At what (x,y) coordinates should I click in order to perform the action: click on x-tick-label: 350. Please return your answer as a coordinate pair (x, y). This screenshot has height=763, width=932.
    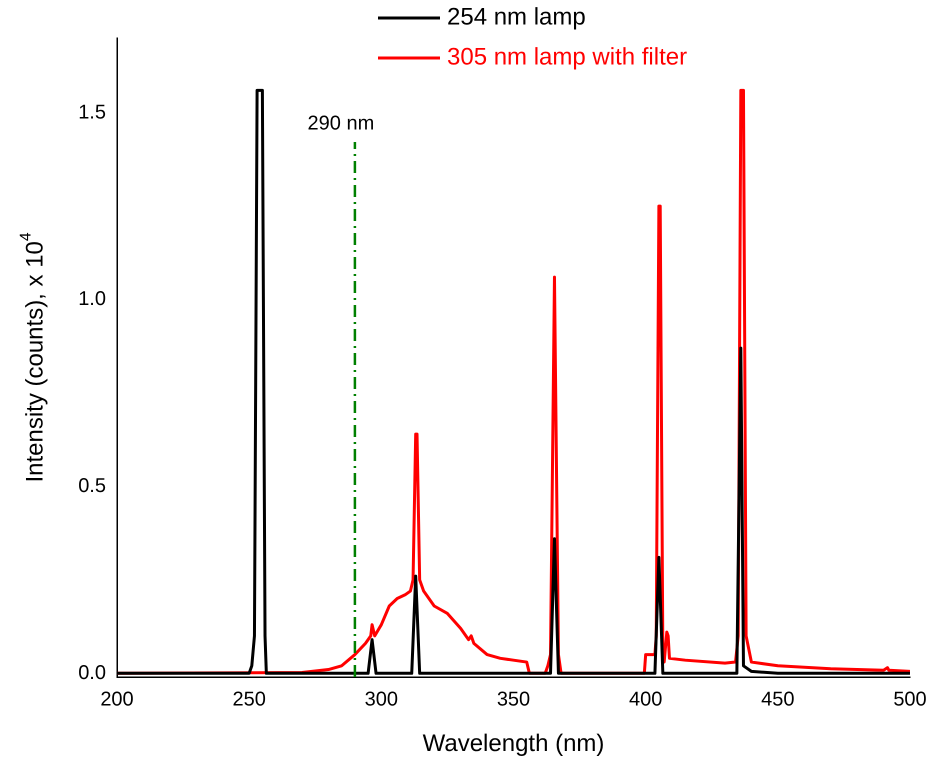
    Looking at the image, I should click on (513, 699).